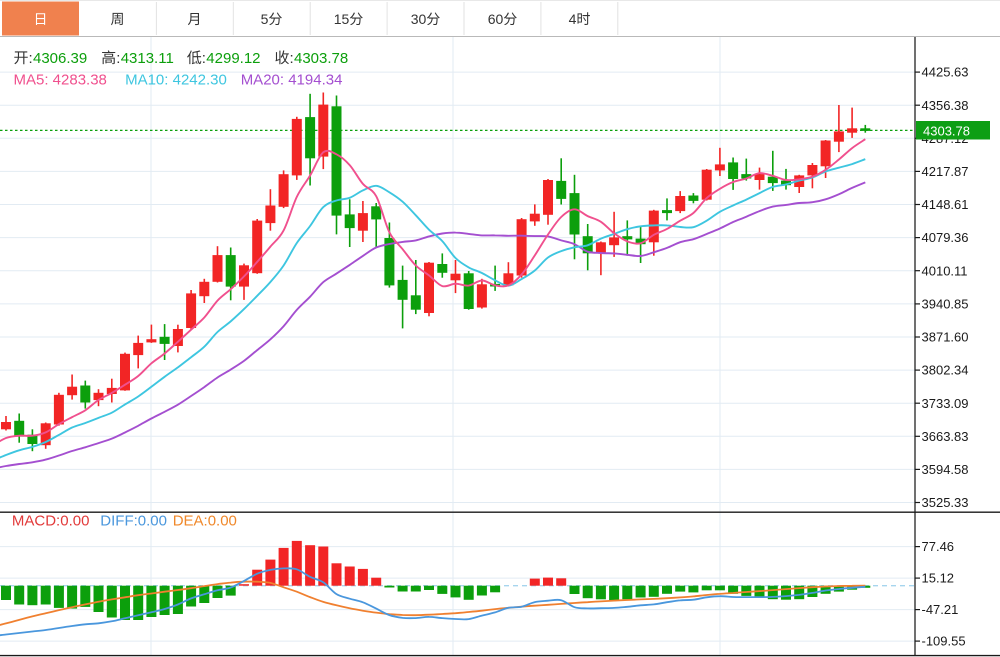  I want to click on svg-text: DIFF:0.00, so click(133, 521).